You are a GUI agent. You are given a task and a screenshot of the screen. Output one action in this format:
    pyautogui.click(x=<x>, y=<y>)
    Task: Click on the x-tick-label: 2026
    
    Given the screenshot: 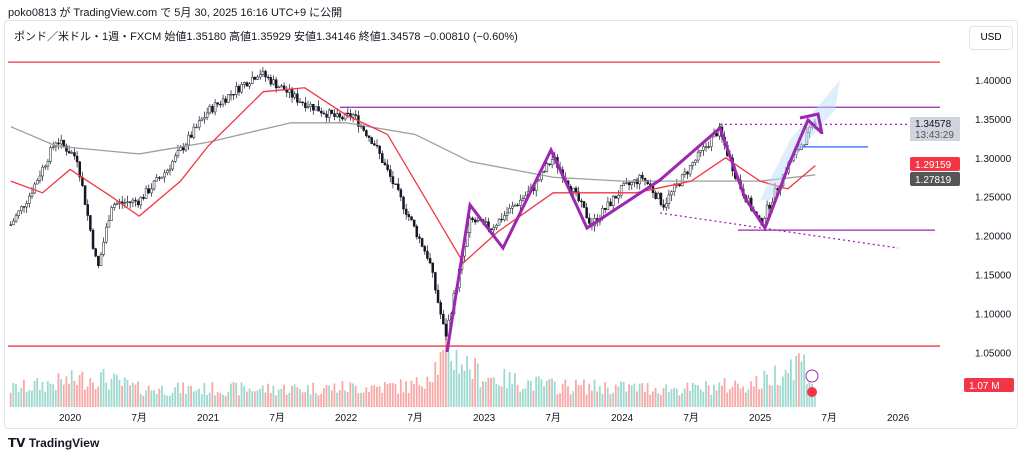 What is the action you would take?
    pyautogui.click(x=898, y=418)
    